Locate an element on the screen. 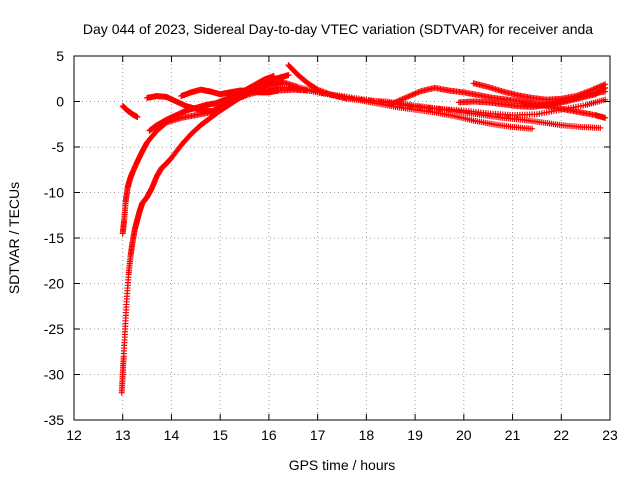 Image resolution: width=640 pixels, height=480 pixels. y-tick-label: -5 is located at coordinates (58, 147).